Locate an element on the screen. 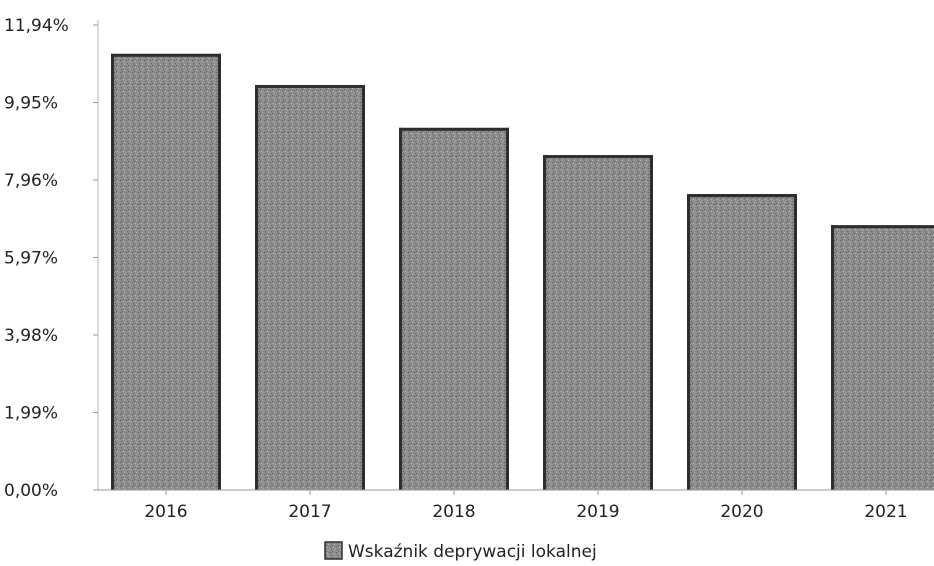 This screenshot has width=934, height=566. y-tick-label: 7,96% is located at coordinates (31, 181).